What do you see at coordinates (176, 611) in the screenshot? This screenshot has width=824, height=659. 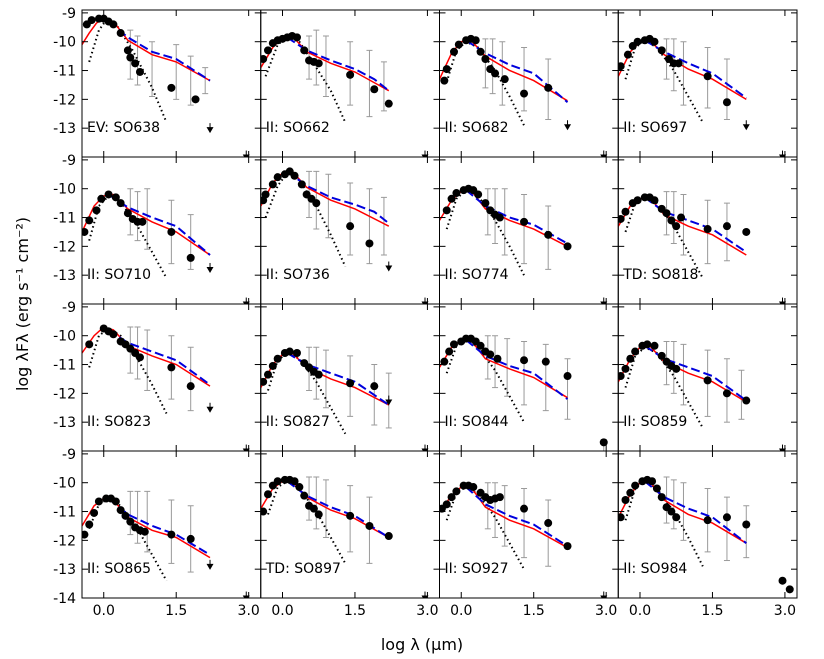 I see `x-tick-label: 1.5` at bounding box center [176, 611].